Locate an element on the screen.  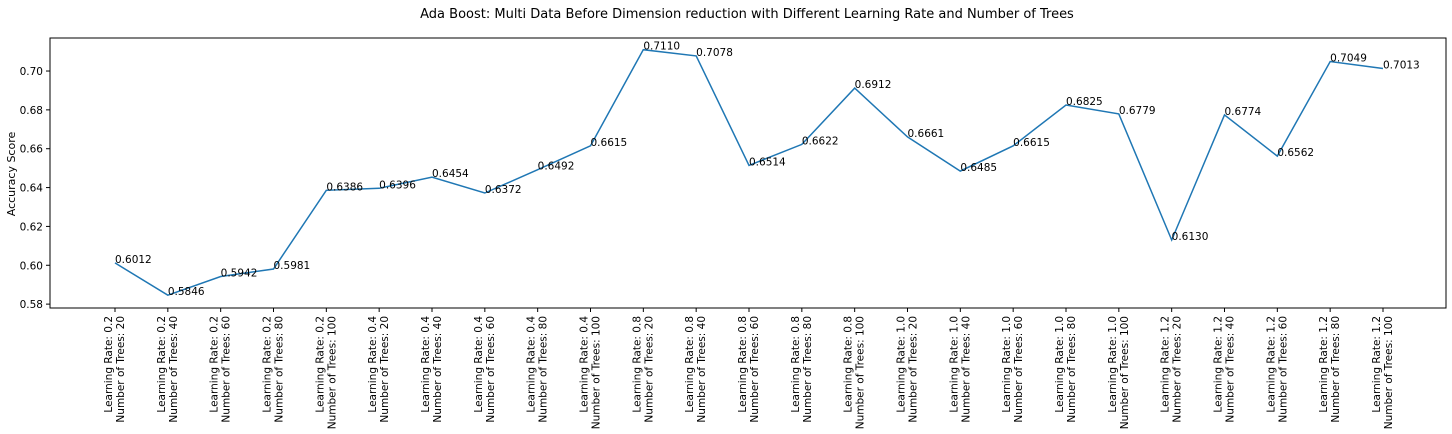
y-axis-label: Accuracy Score is located at coordinates (11, 174).